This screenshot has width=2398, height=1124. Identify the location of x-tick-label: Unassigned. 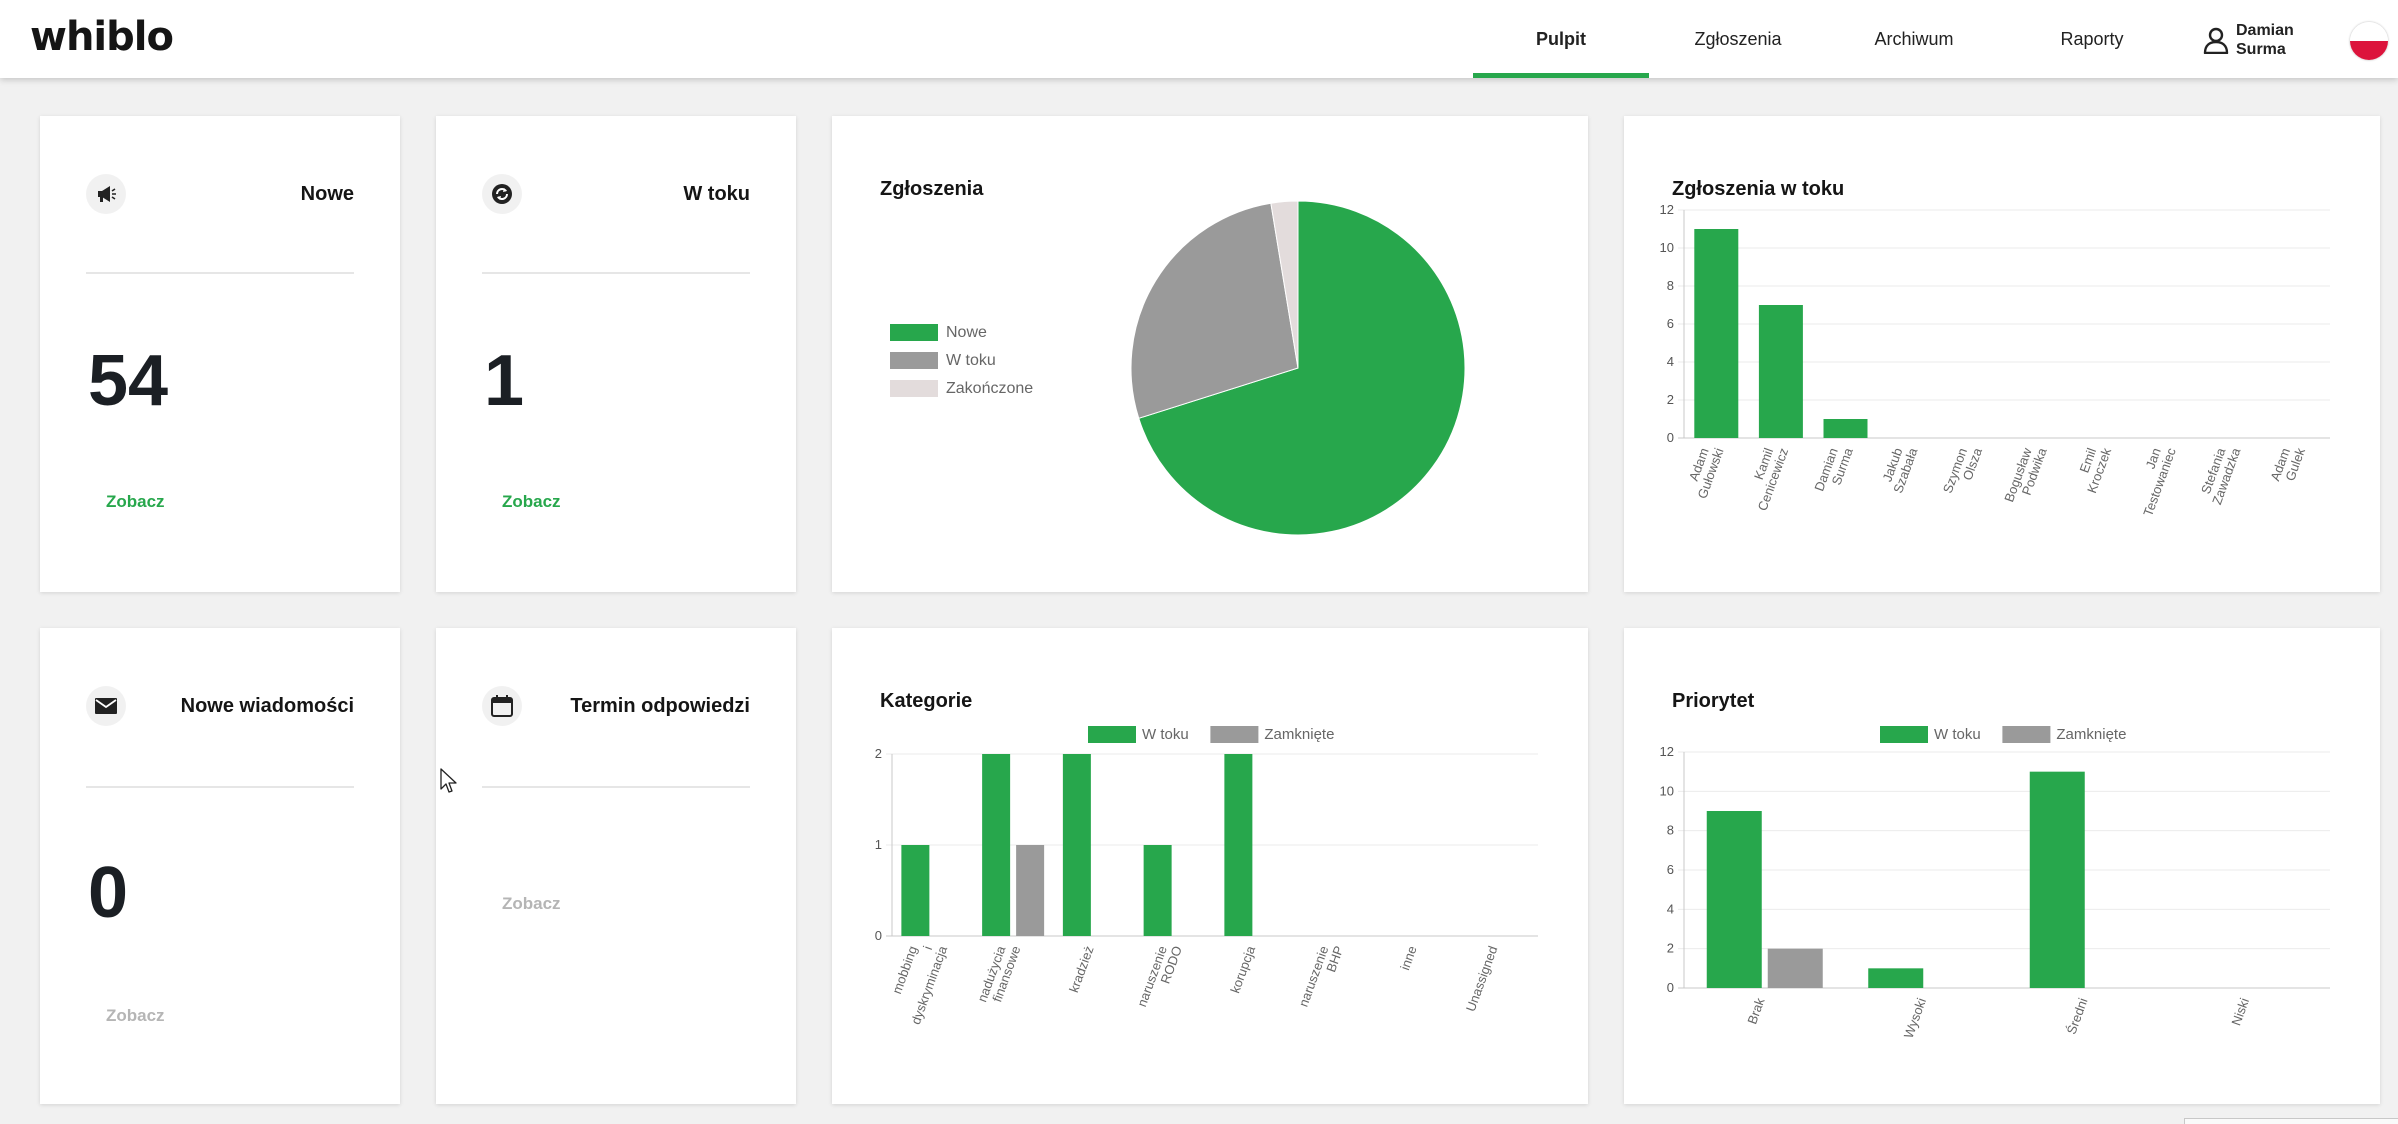
(1482, 979).